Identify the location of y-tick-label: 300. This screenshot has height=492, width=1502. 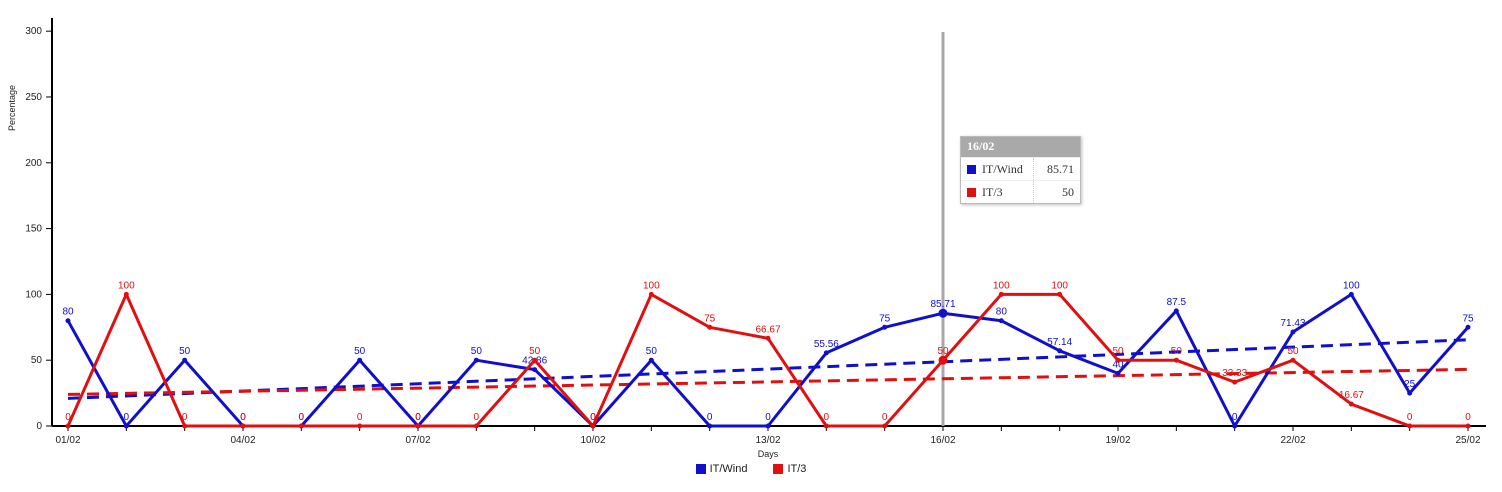
(33, 31).